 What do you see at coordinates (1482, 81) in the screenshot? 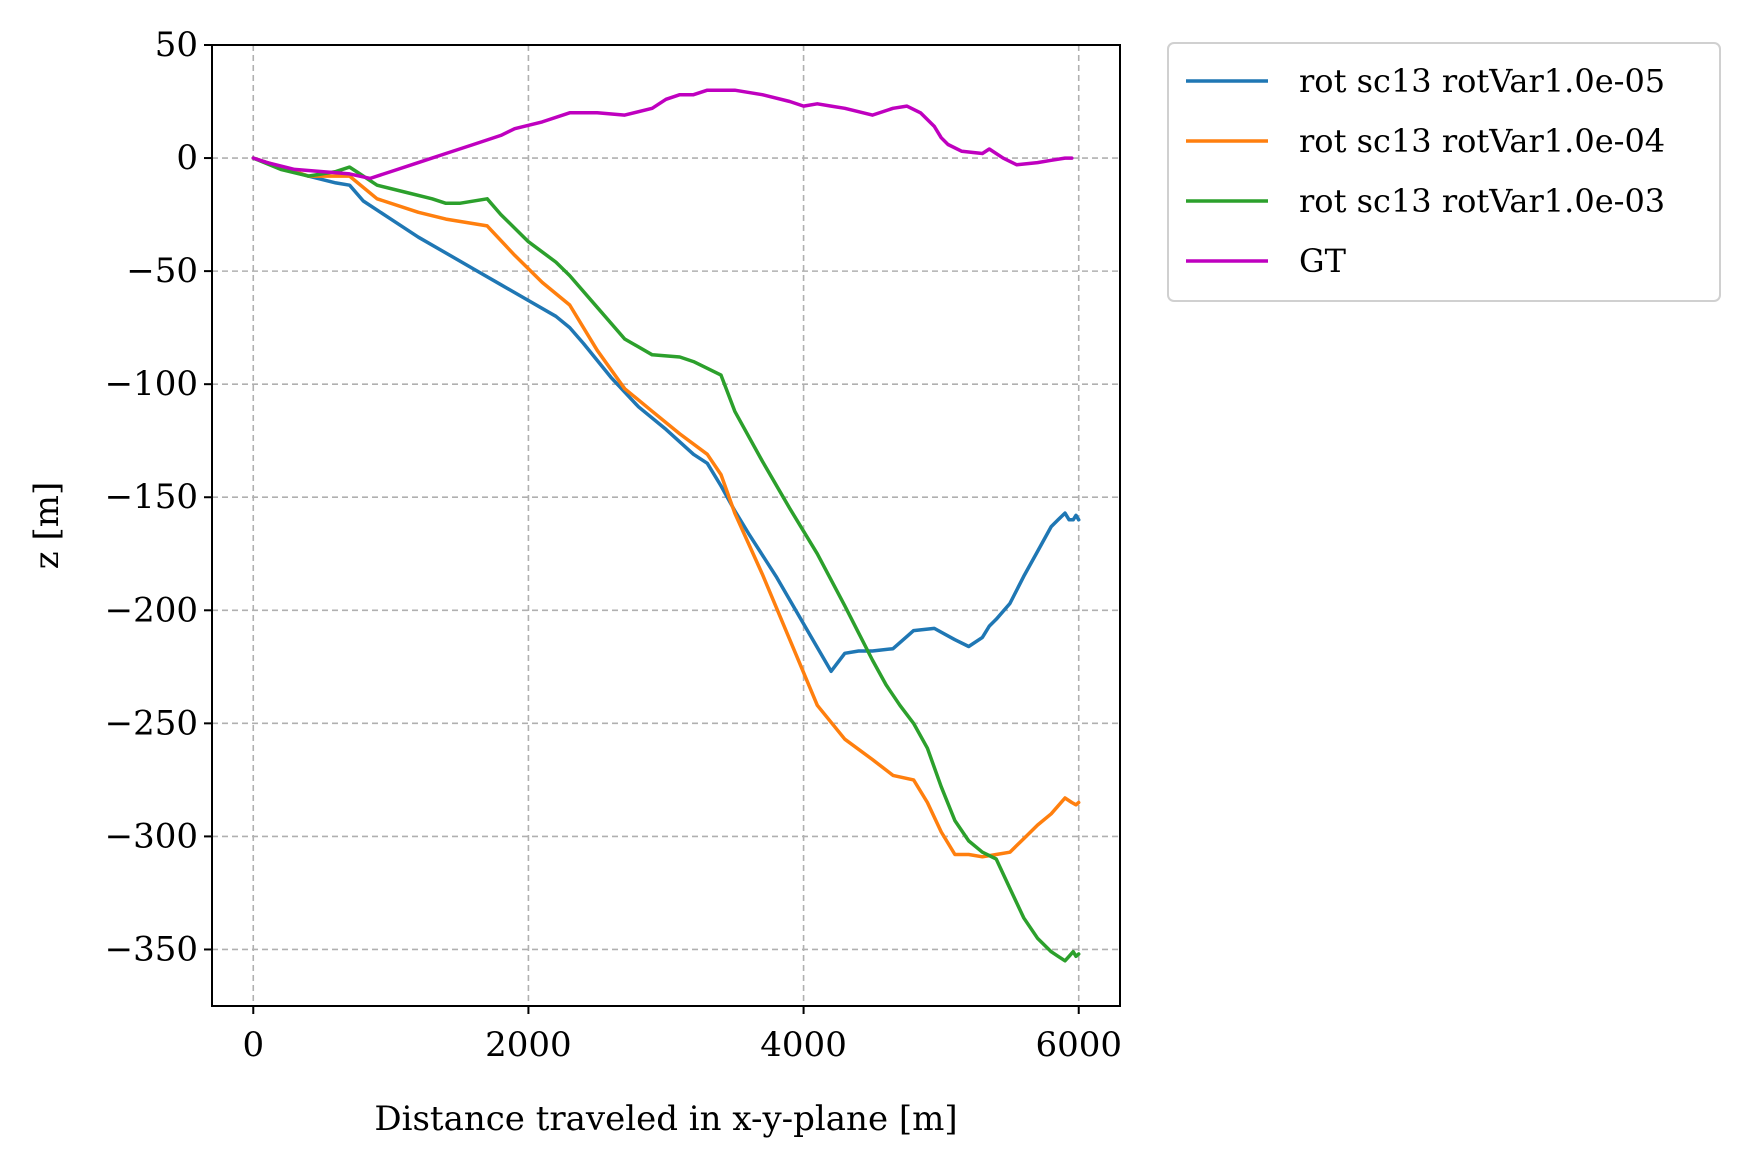
I see `legend-label: rot sc13 rotVar1.0e-05` at bounding box center [1482, 81].